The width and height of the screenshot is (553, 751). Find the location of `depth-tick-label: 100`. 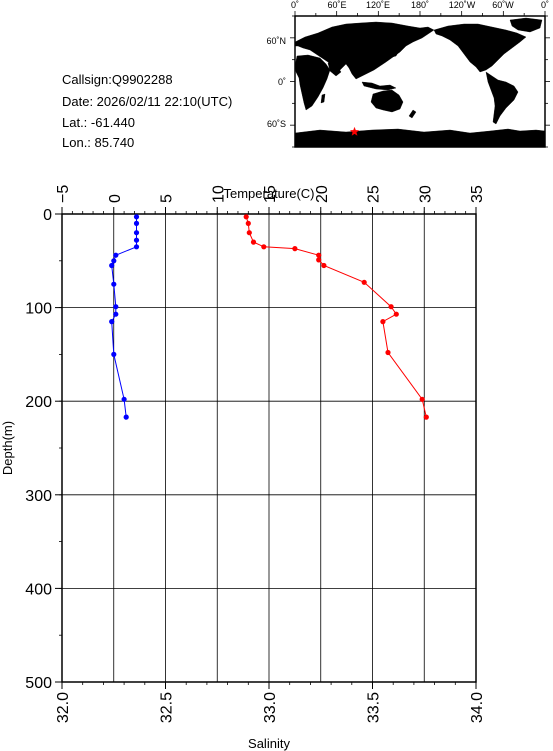

depth-tick-label: 100 is located at coordinates (38, 309).